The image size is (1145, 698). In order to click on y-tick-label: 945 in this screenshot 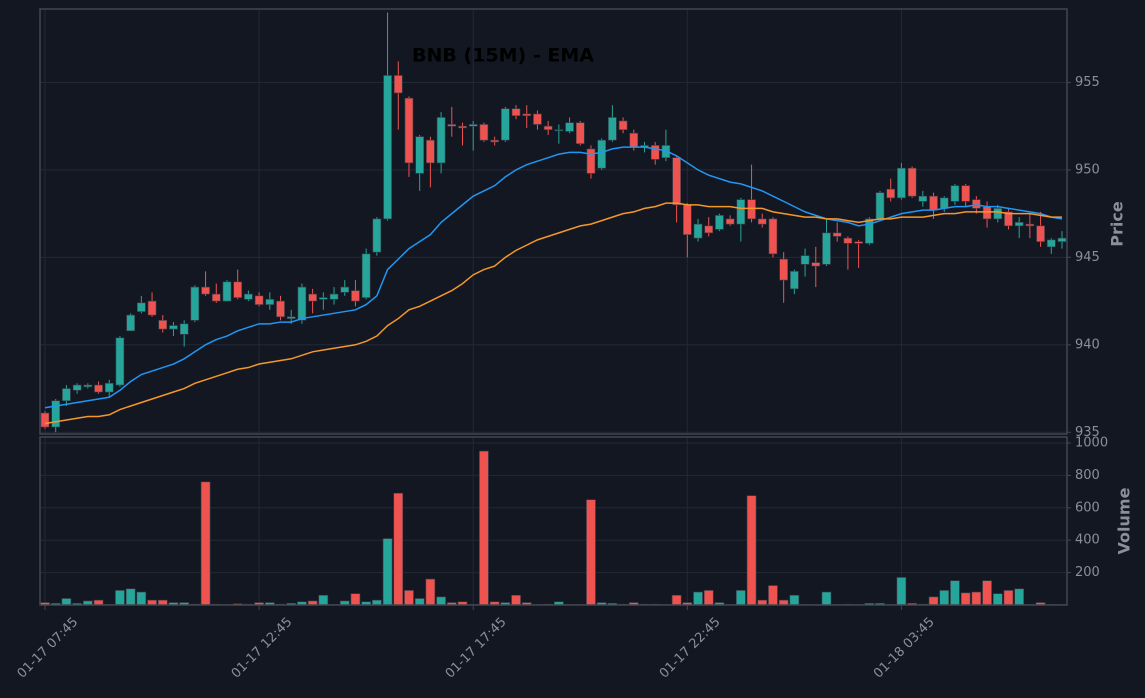, I will do `click(1087, 257)`.